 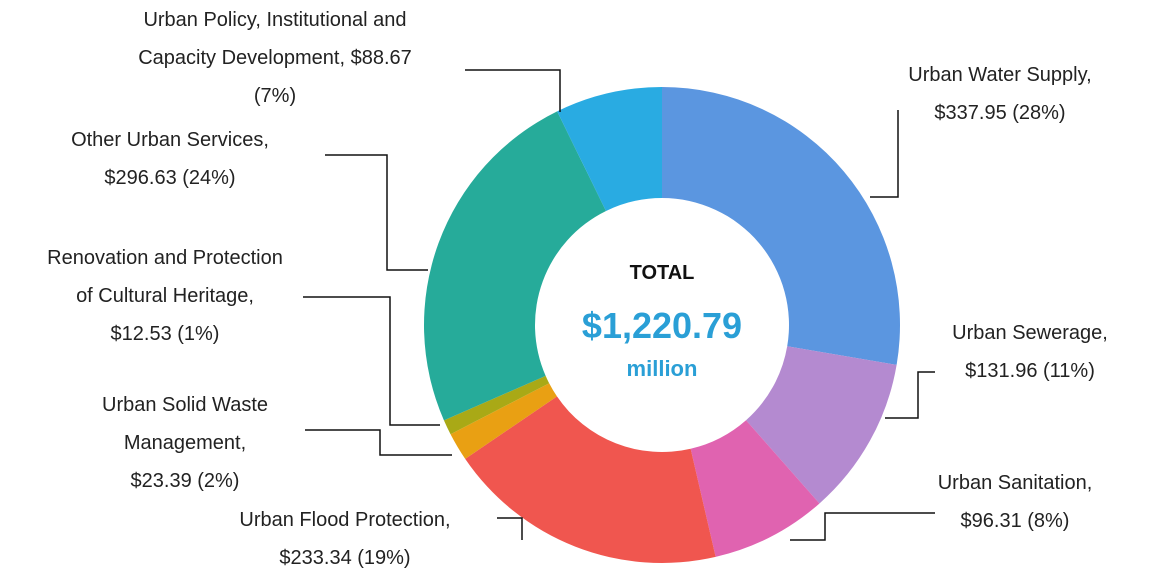 I want to click on category-label: Urban Solid Waste Management,, so click(x=185, y=424).